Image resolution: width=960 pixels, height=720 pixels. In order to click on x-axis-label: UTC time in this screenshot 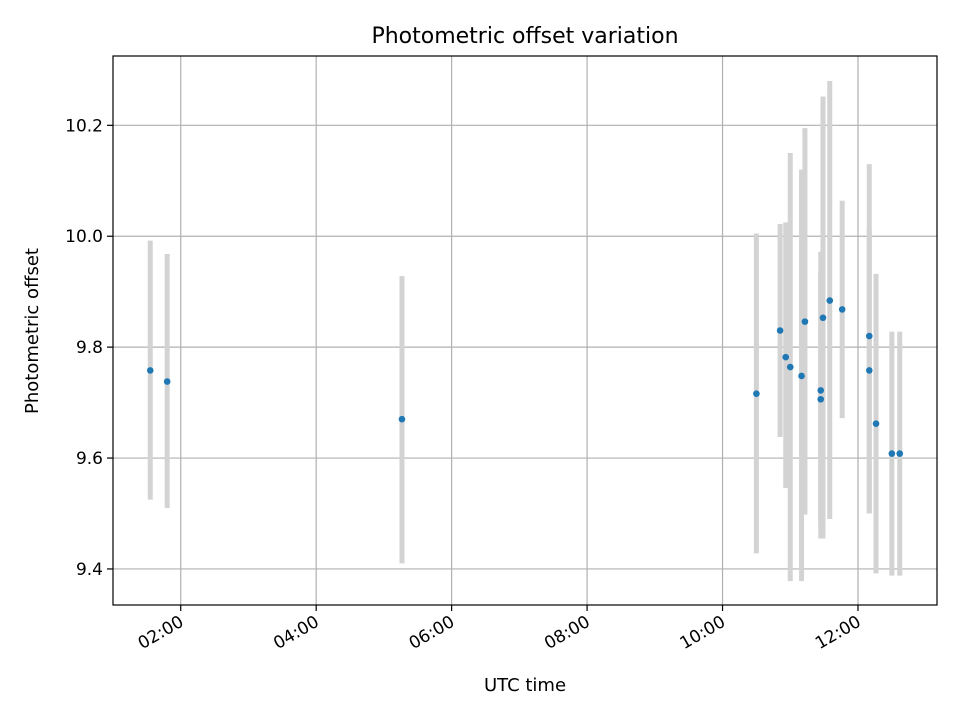, I will do `click(525, 685)`.